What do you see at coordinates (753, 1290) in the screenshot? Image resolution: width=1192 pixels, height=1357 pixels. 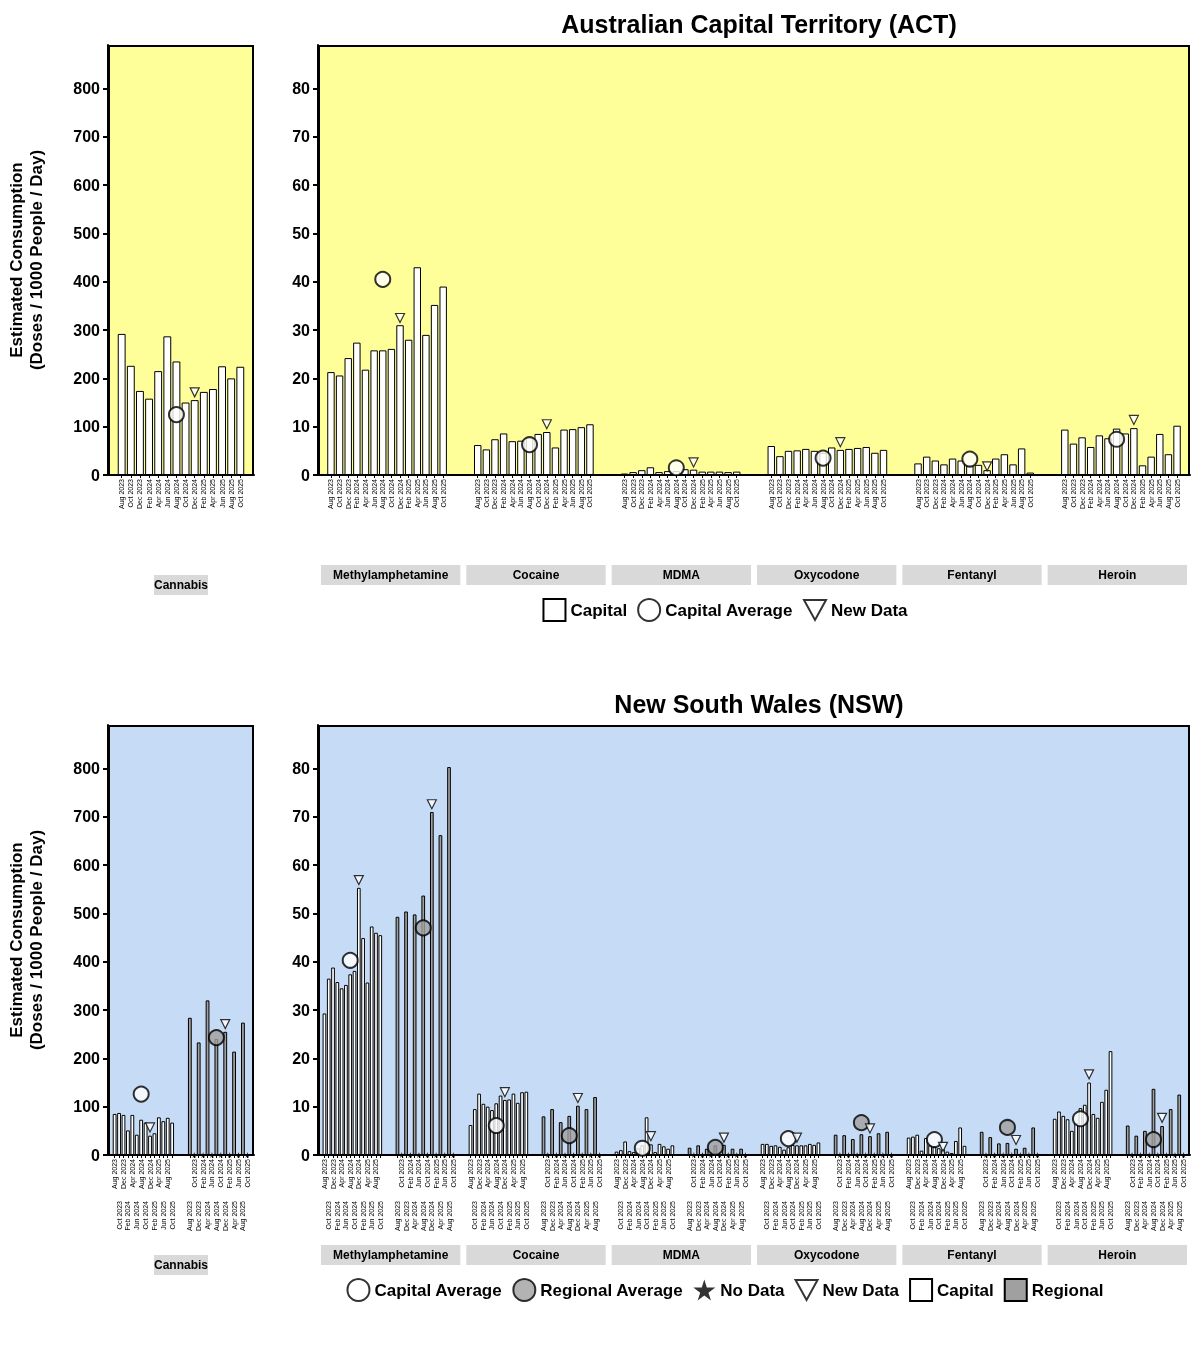 I see `legend-label: No Data` at bounding box center [753, 1290].